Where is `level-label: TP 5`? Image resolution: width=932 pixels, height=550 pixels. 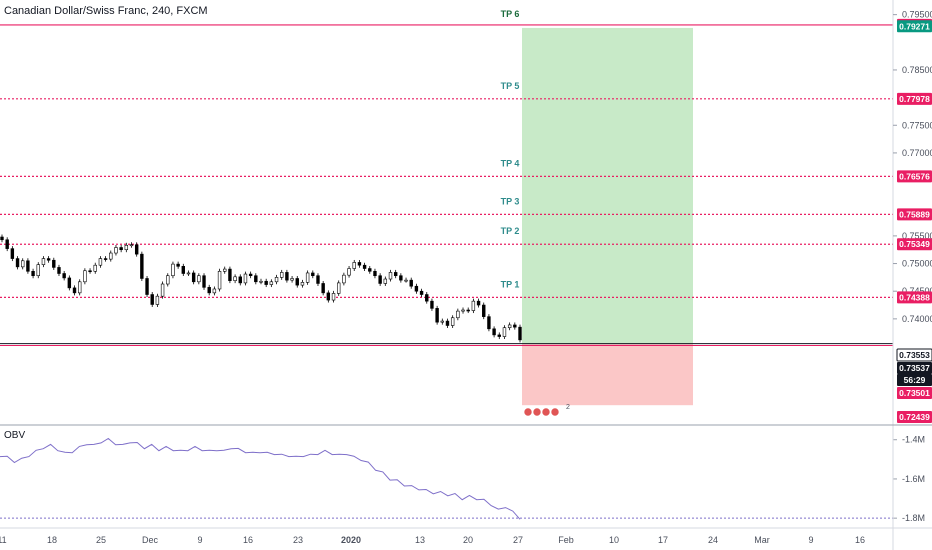 level-label: TP 5 is located at coordinates (510, 86).